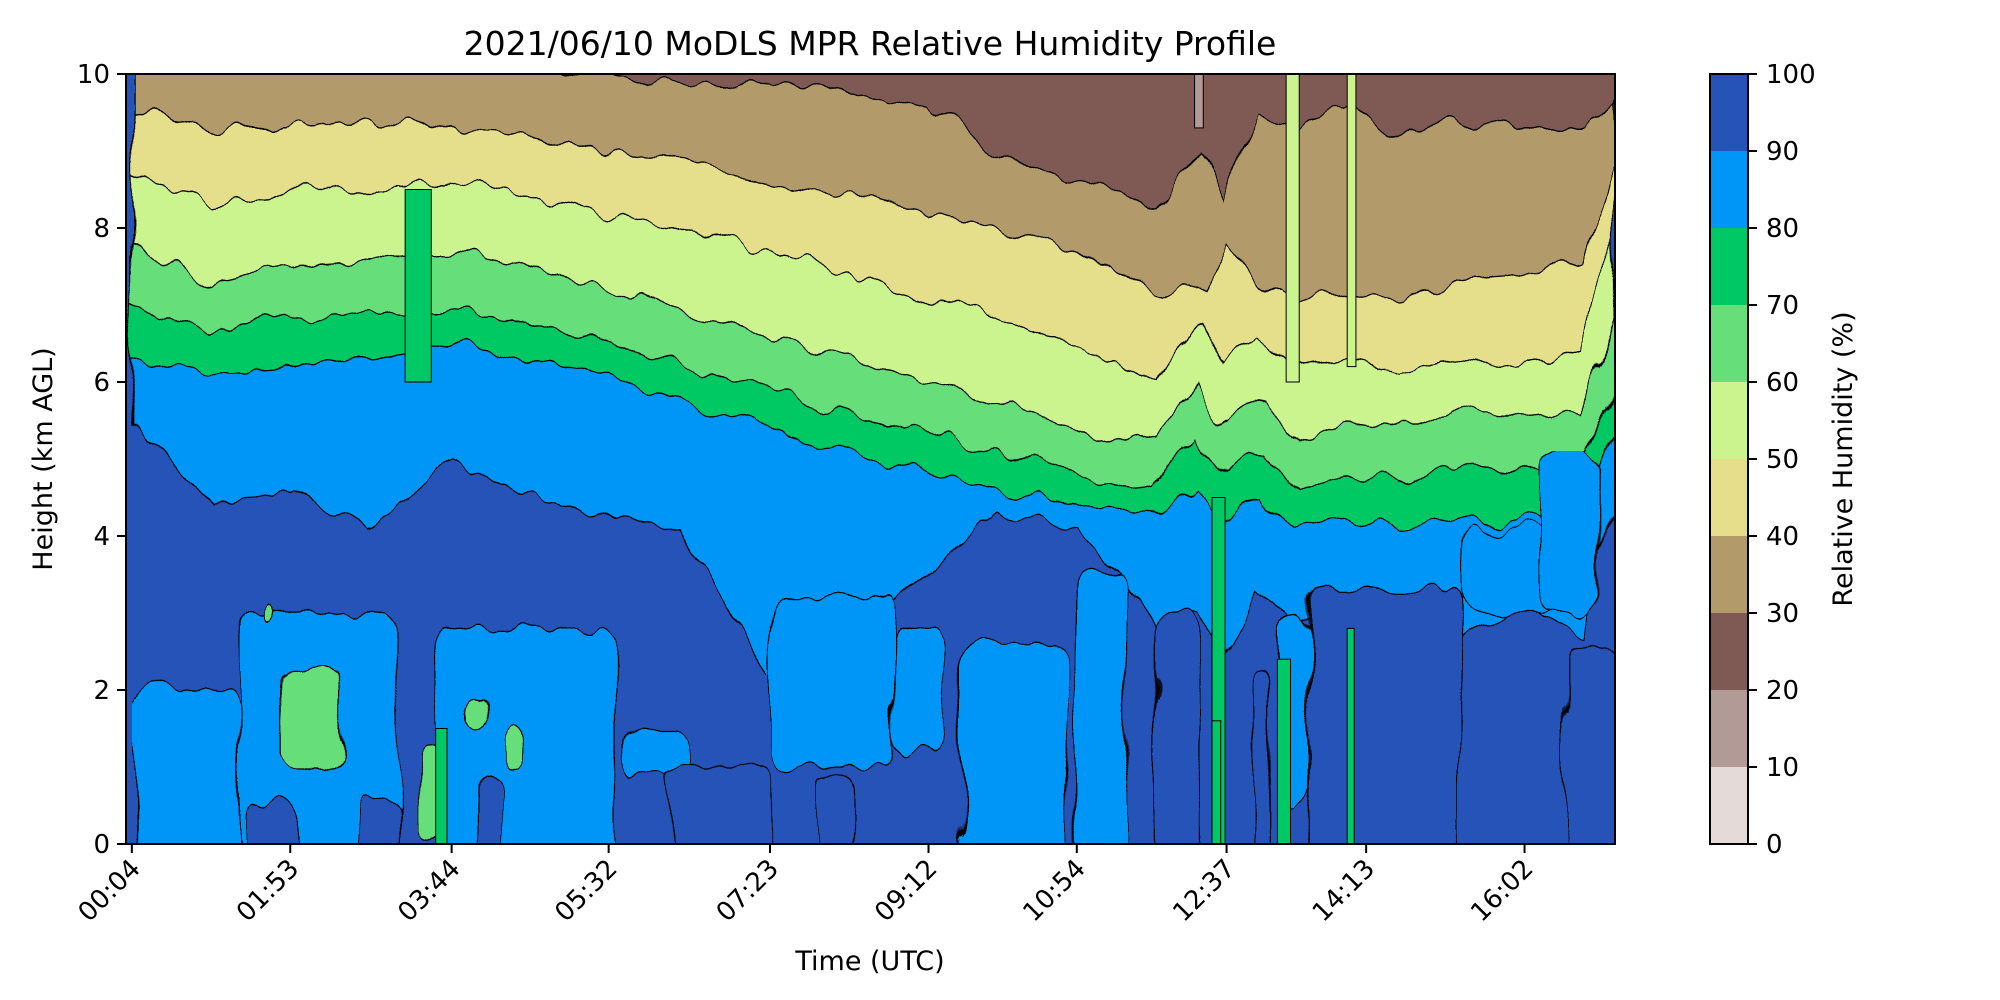 The height and width of the screenshot is (1000, 2000). What do you see at coordinates (1782, 306) in the screenshot?
I see `colorbar-tick-label: 70` at bounding box center [1782, 306].